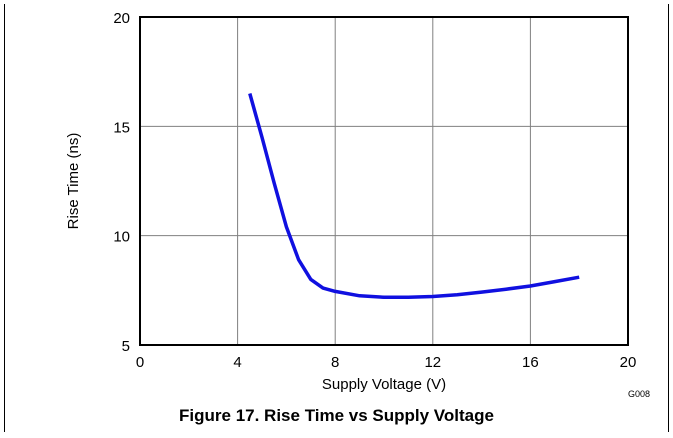 This screenshot has height=438, width=673. What do you see at coordinates (237, 362) in the screenshot?
I see `x-tick-label: 4` at bounding box center [237, 362].